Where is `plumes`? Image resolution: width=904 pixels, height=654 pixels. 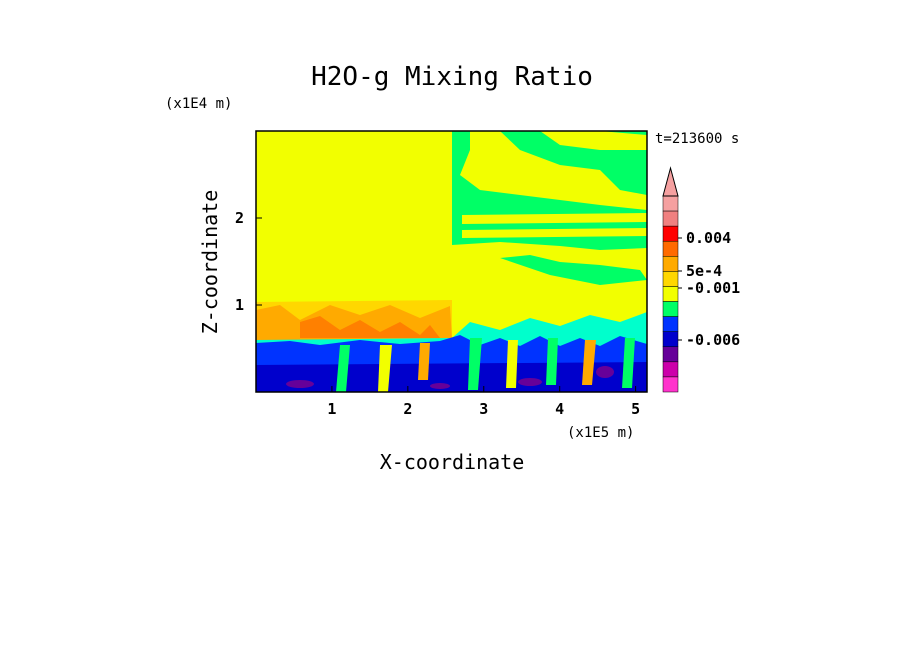 plumes is located at coordinates (485, 365).